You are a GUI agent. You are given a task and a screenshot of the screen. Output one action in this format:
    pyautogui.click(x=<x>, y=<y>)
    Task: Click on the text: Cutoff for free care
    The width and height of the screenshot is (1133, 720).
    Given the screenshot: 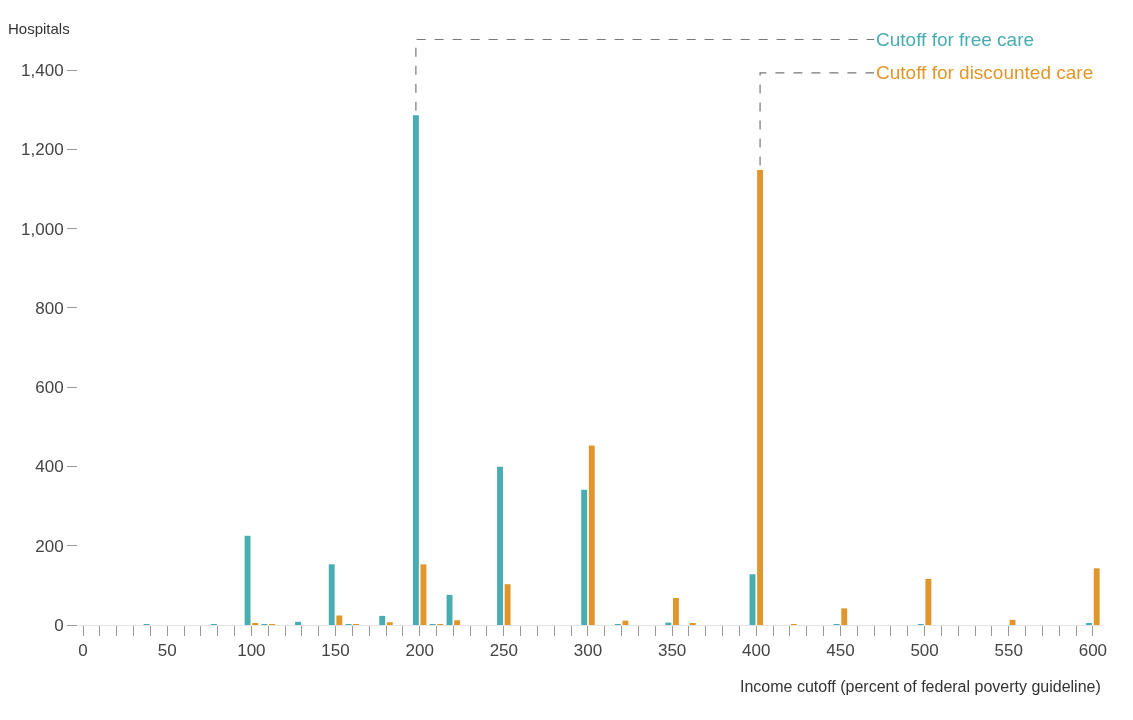 What is the action you would take?
    pyautogui.click(x=955, y=39)
    